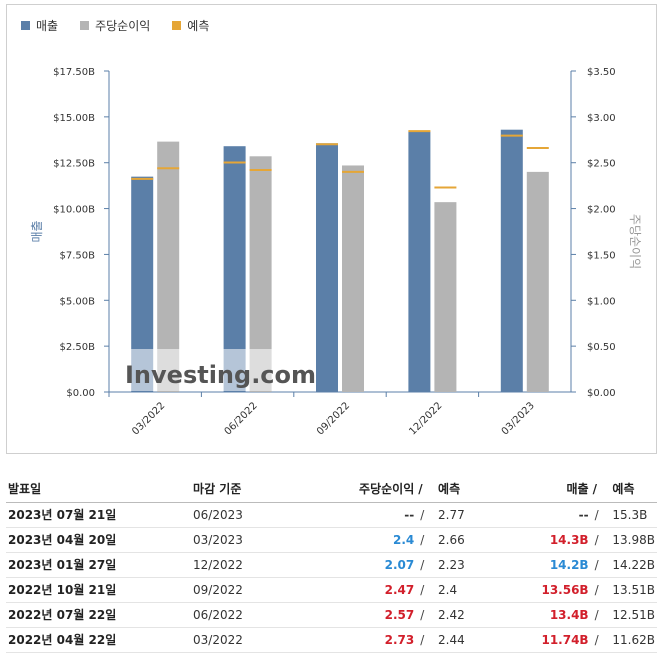  What do you see at coordinates (99, 515) in the screenshot?
I see `row-date: 2023년 07월 21일` at bounding box center [99, 515].